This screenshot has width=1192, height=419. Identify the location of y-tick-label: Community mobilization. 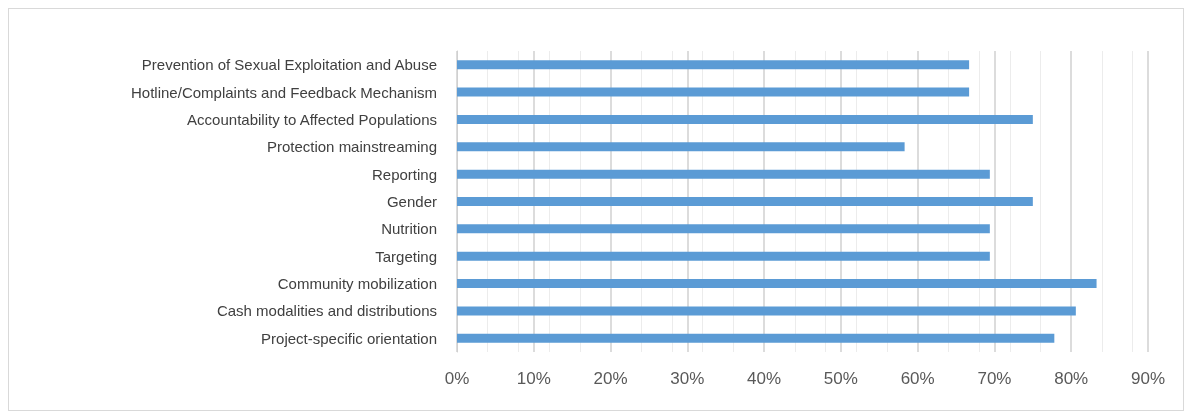
(357, 284).